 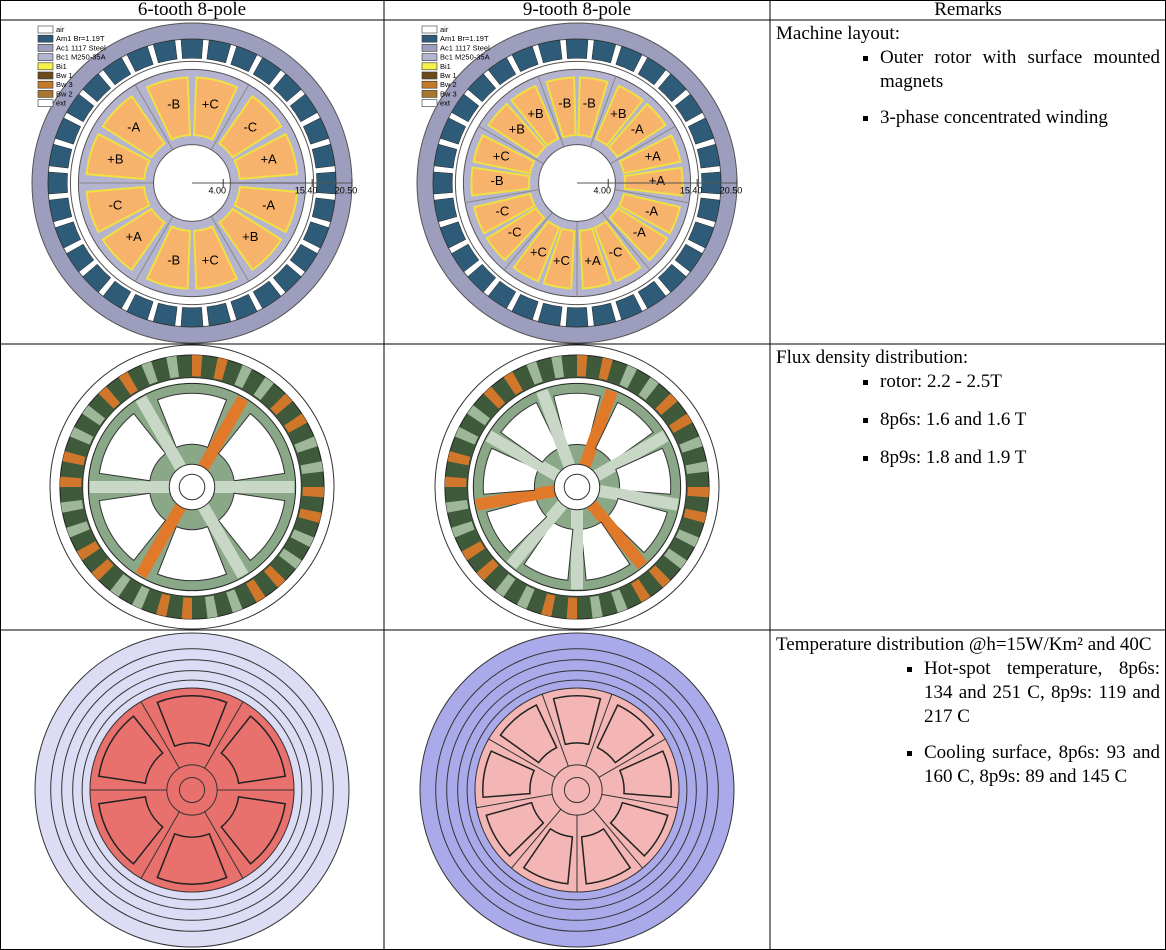 I want to click on flux-plot, so click(x=192, y=487).